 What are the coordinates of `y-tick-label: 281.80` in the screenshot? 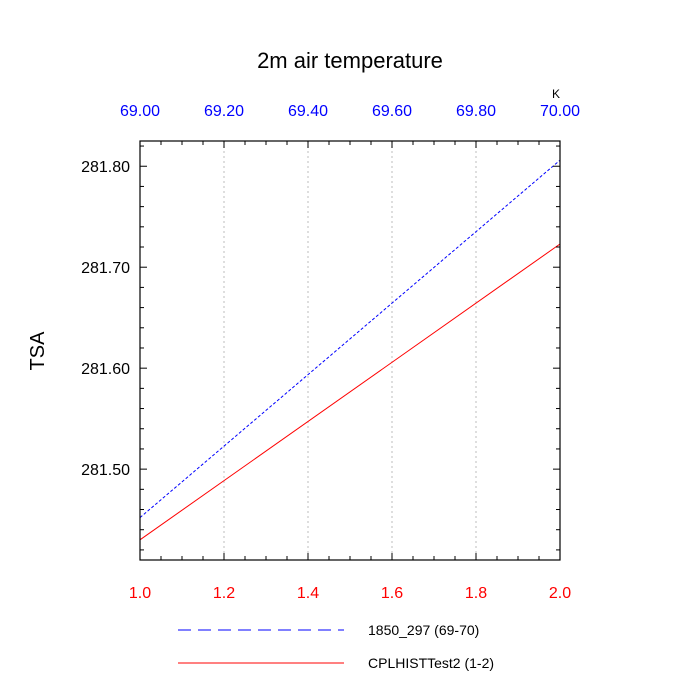 It's located at (105, 167).